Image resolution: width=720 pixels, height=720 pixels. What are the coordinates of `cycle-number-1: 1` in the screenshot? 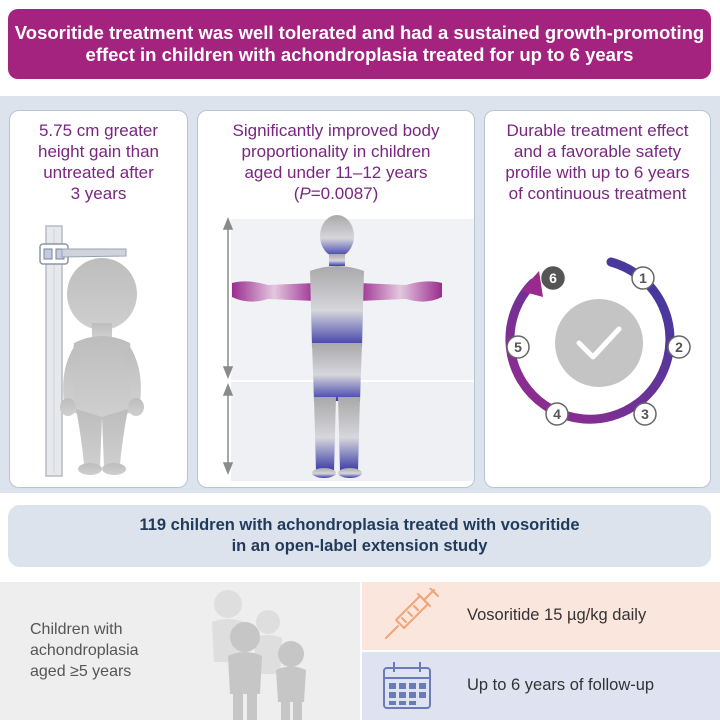 It's located at (643, 278).